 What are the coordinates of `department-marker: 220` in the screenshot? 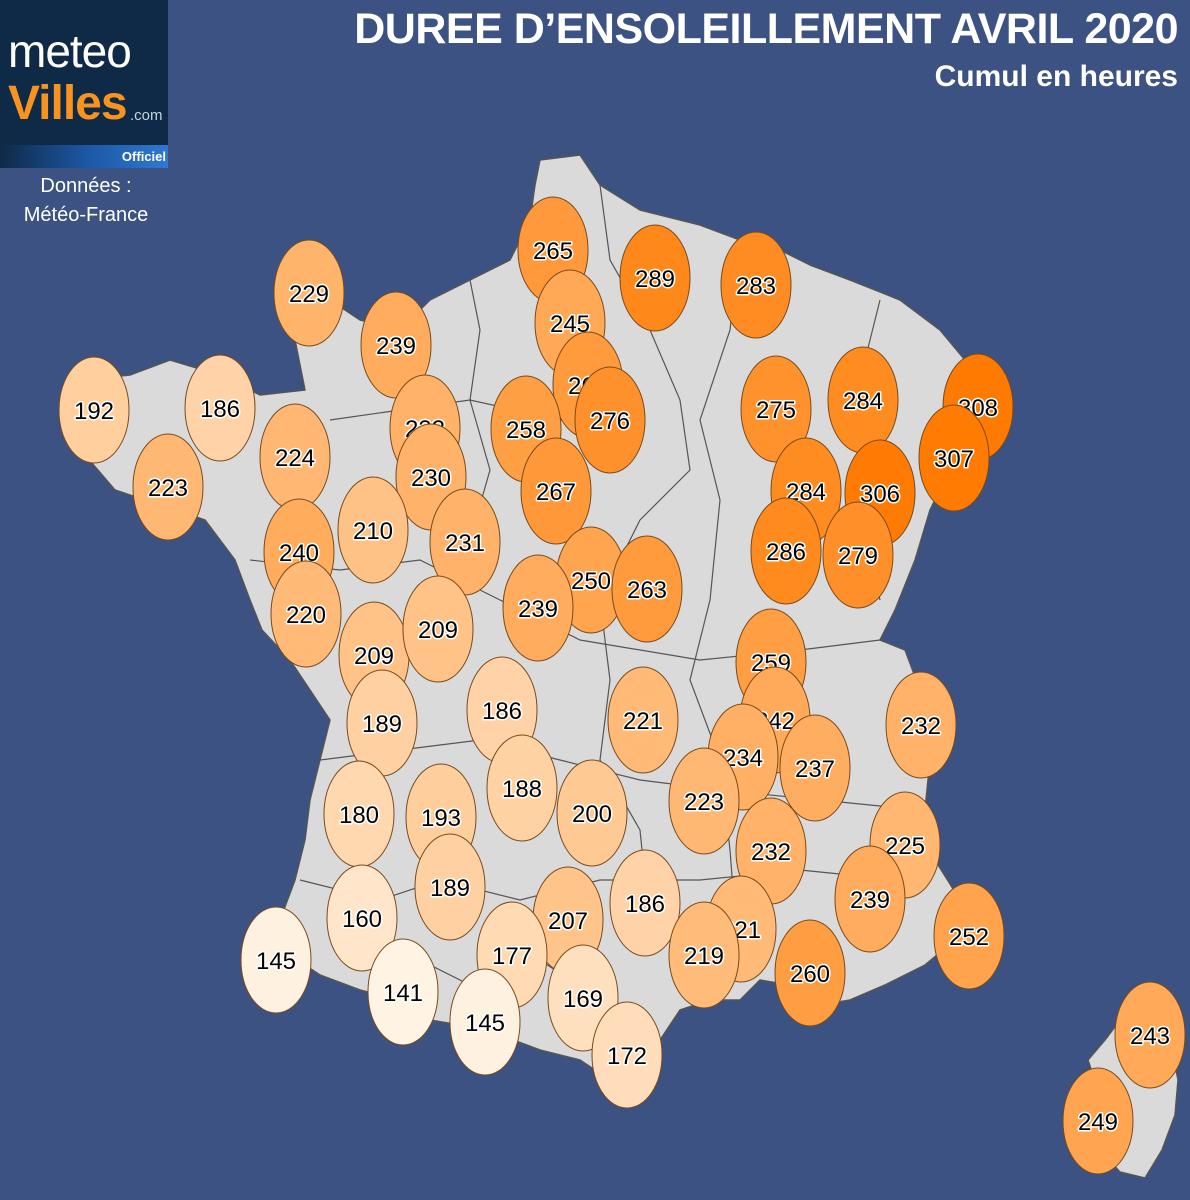 It's located at (306, 614).